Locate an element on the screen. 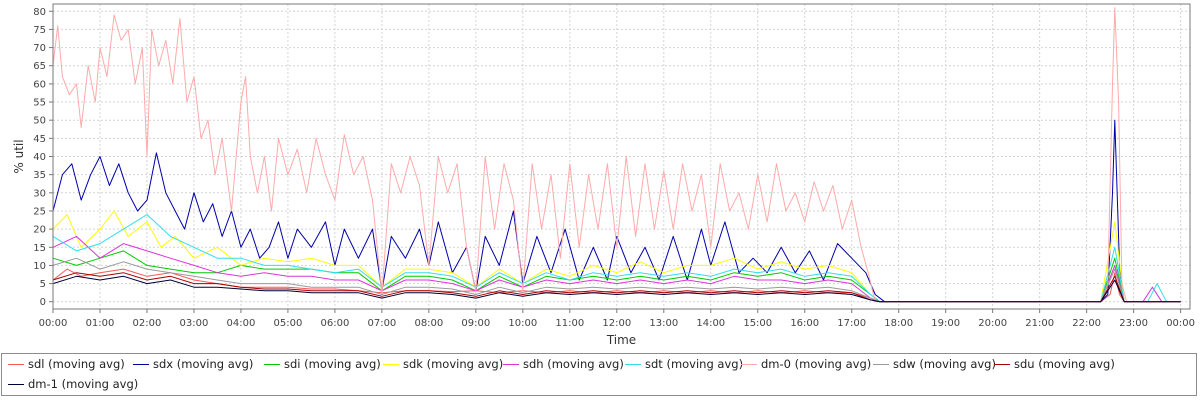  y-tick-label: 55 is located at coordinates (39, 103).